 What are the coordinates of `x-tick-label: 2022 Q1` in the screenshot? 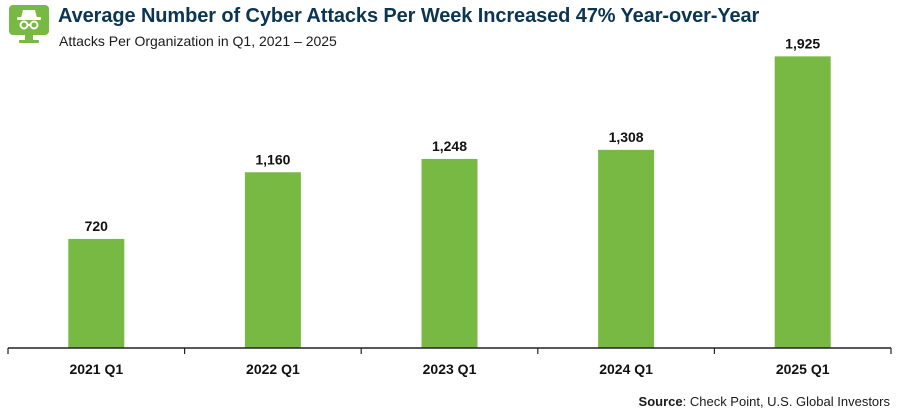 It's located at (273, 369).